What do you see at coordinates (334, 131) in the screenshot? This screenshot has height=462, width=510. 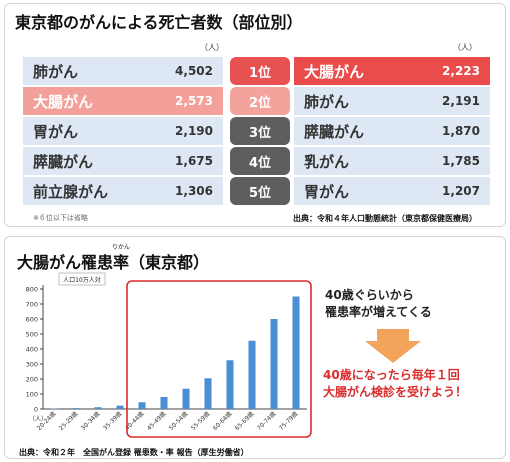 I see `female-site-name: 膵臓がん` at bounding box center [334, 131].